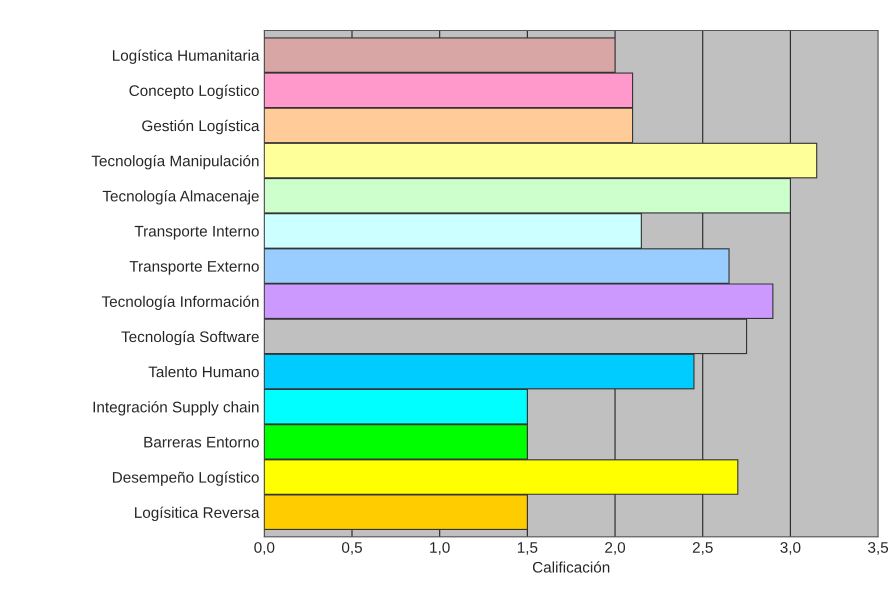  I want to click on x-tick-label: 2,0, so click(615, 548).